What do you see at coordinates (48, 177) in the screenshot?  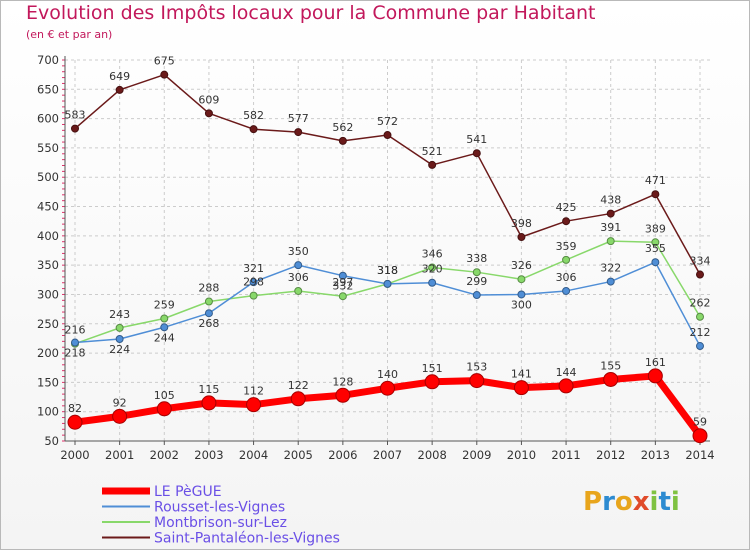 I see `y-tick-label: 500` at bounding box center [48, 177].